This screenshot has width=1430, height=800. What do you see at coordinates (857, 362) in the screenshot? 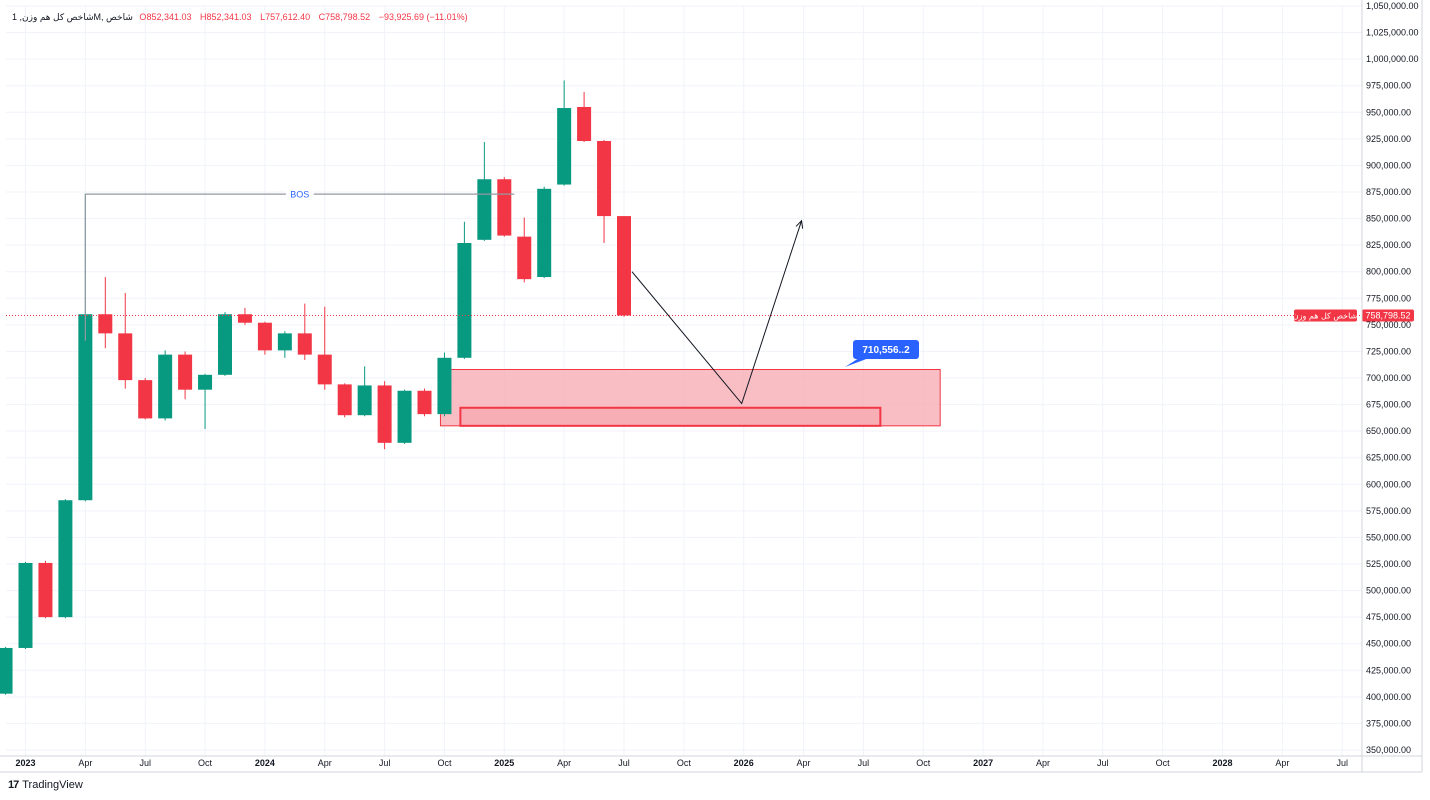
I see `callout-pointer-icon` at bounding box center [857, 362].